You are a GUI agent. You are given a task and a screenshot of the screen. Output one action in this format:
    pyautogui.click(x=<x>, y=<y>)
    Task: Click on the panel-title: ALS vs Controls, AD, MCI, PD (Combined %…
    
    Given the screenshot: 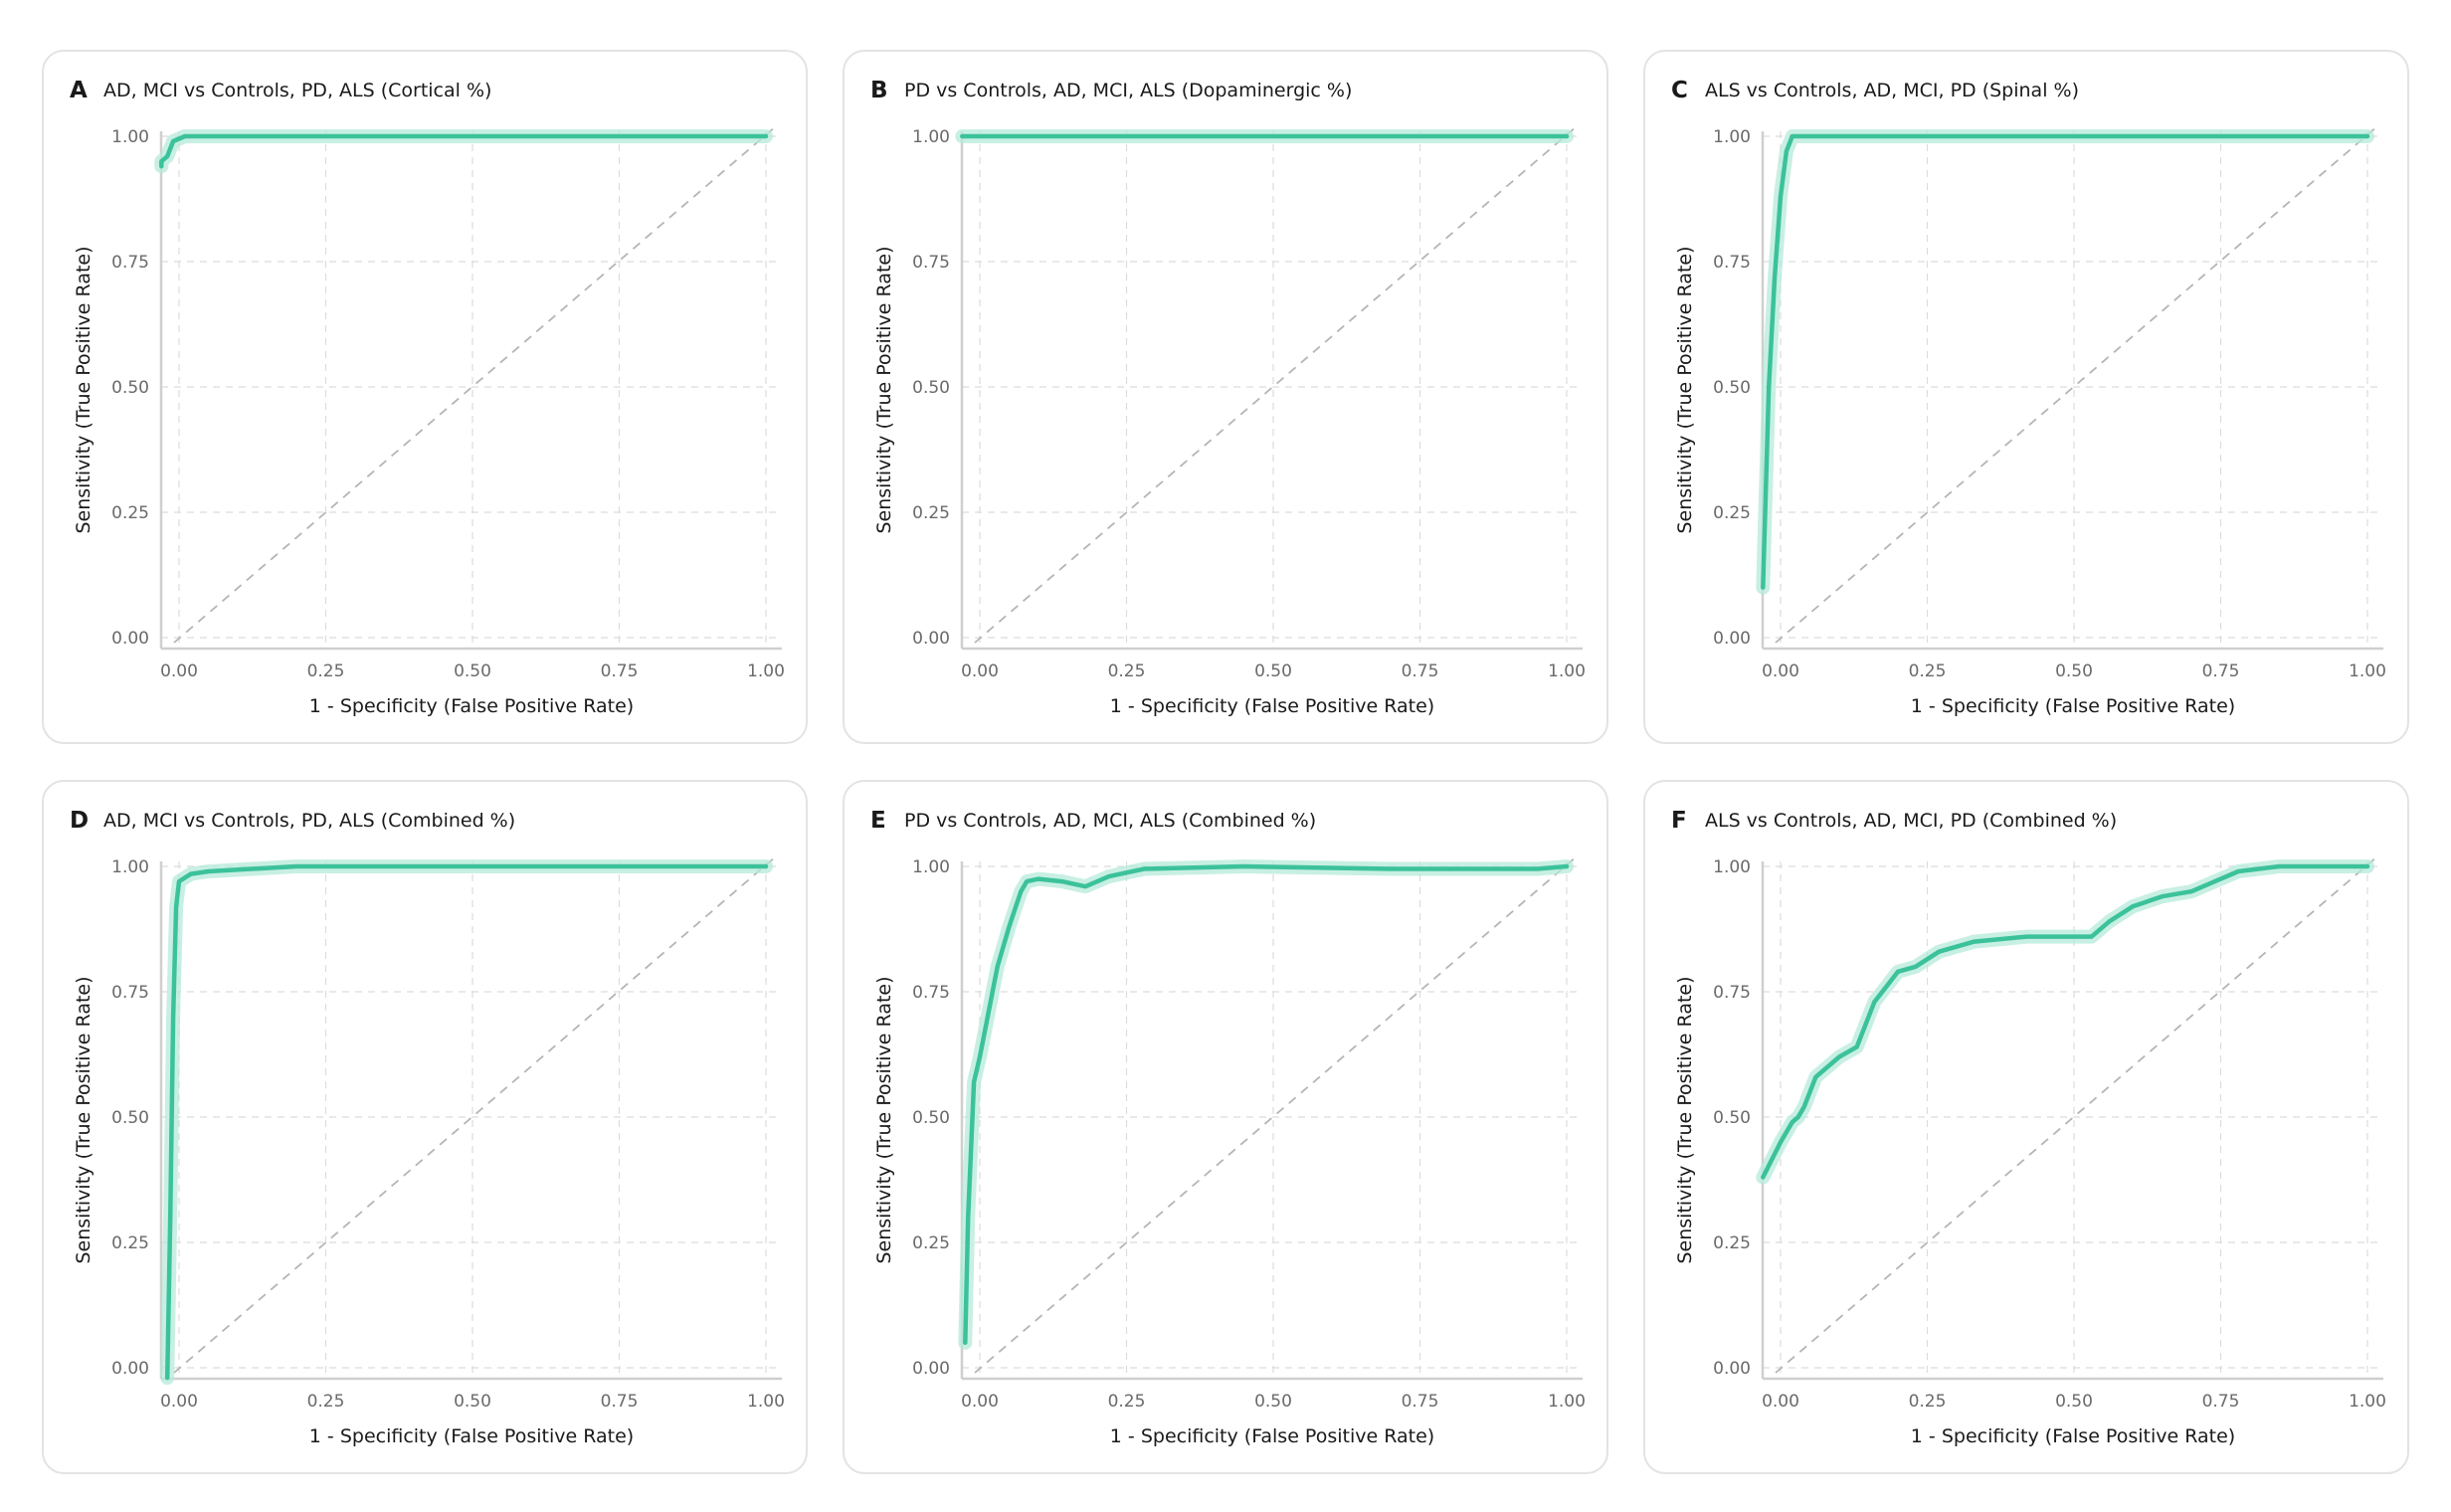 What is the action you would take?
    pyautogui.click(x=1911, y=821)
    